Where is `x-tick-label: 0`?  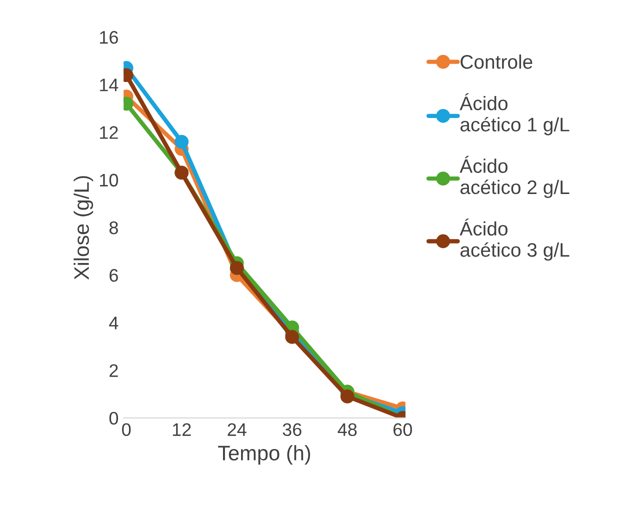 x-tick-label: 0 is located at coordinates (126, 429).